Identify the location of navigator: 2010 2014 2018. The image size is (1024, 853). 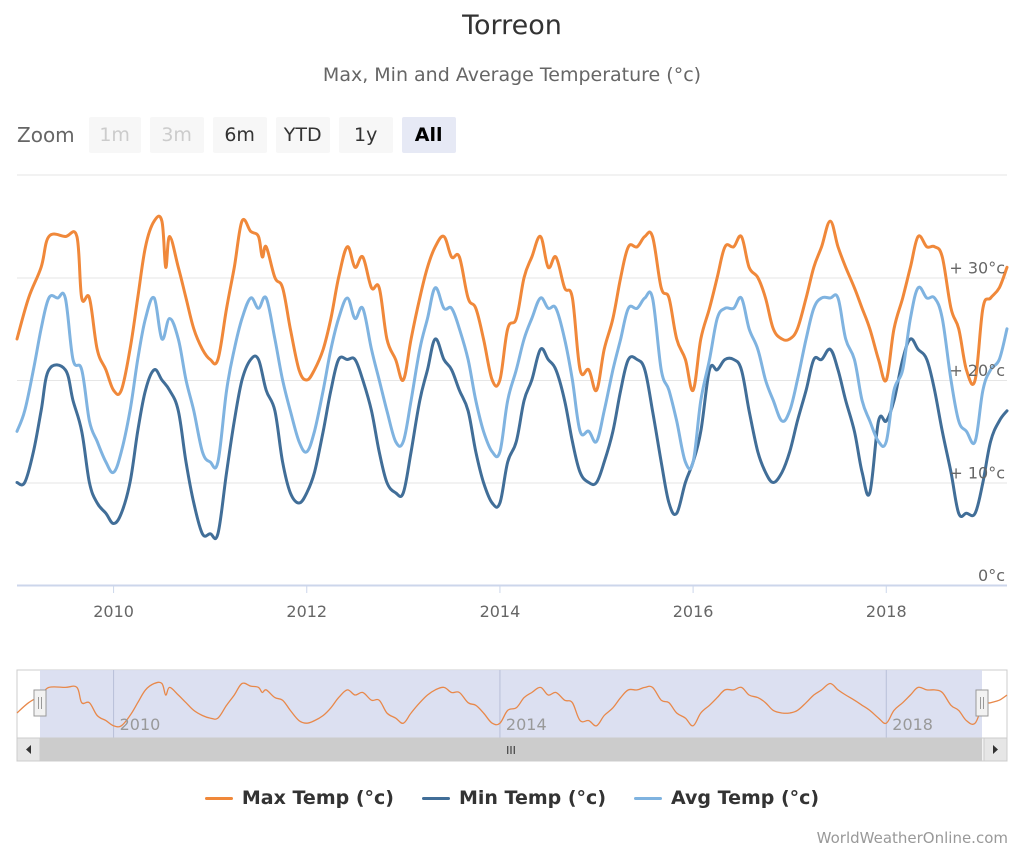
(512, 704).